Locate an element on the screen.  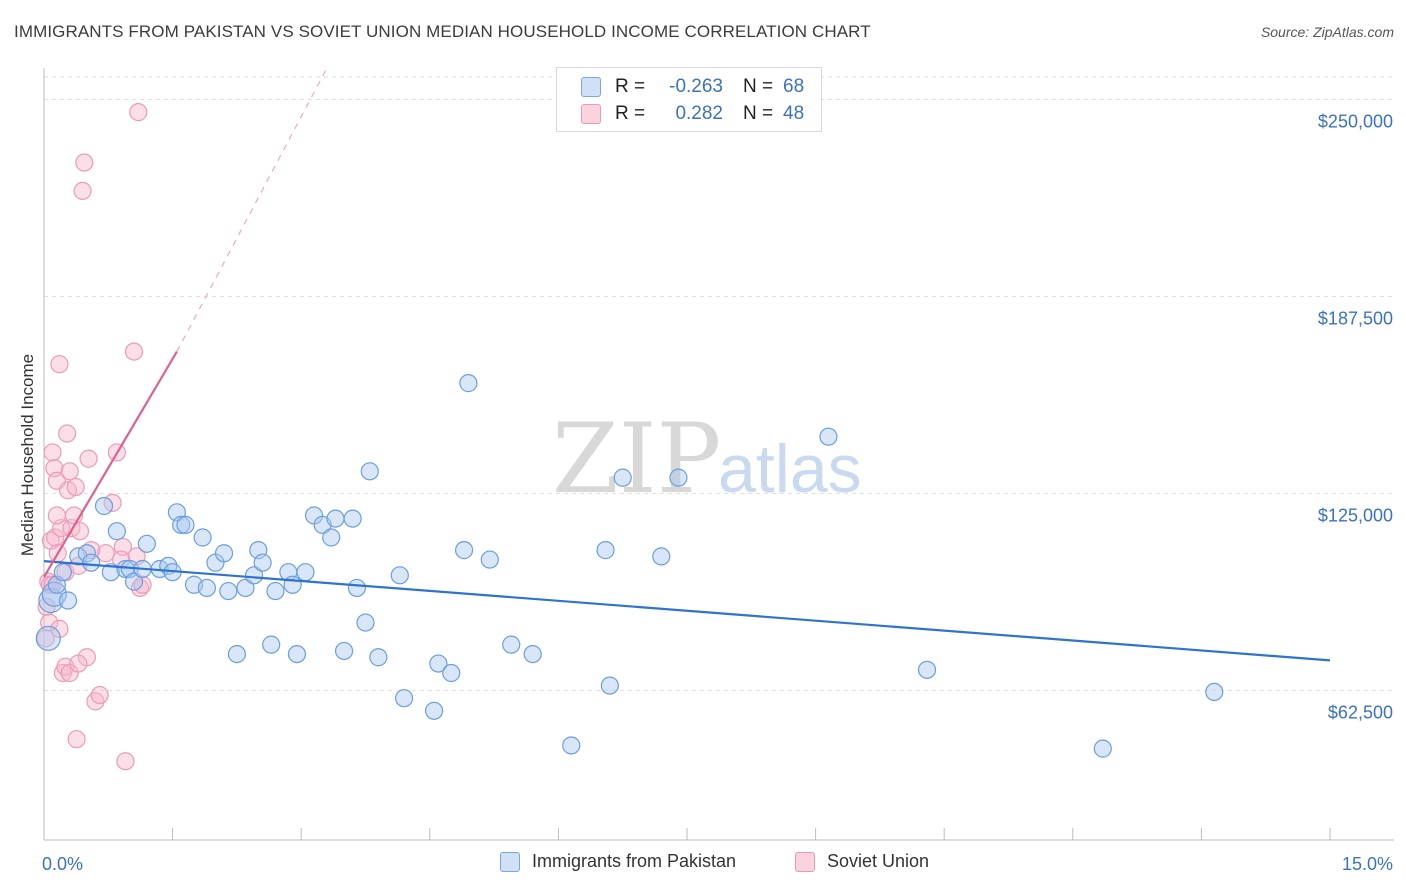
legend-row-soviet: R = 0.282 N = 48 is located at coordinates (692, 114).